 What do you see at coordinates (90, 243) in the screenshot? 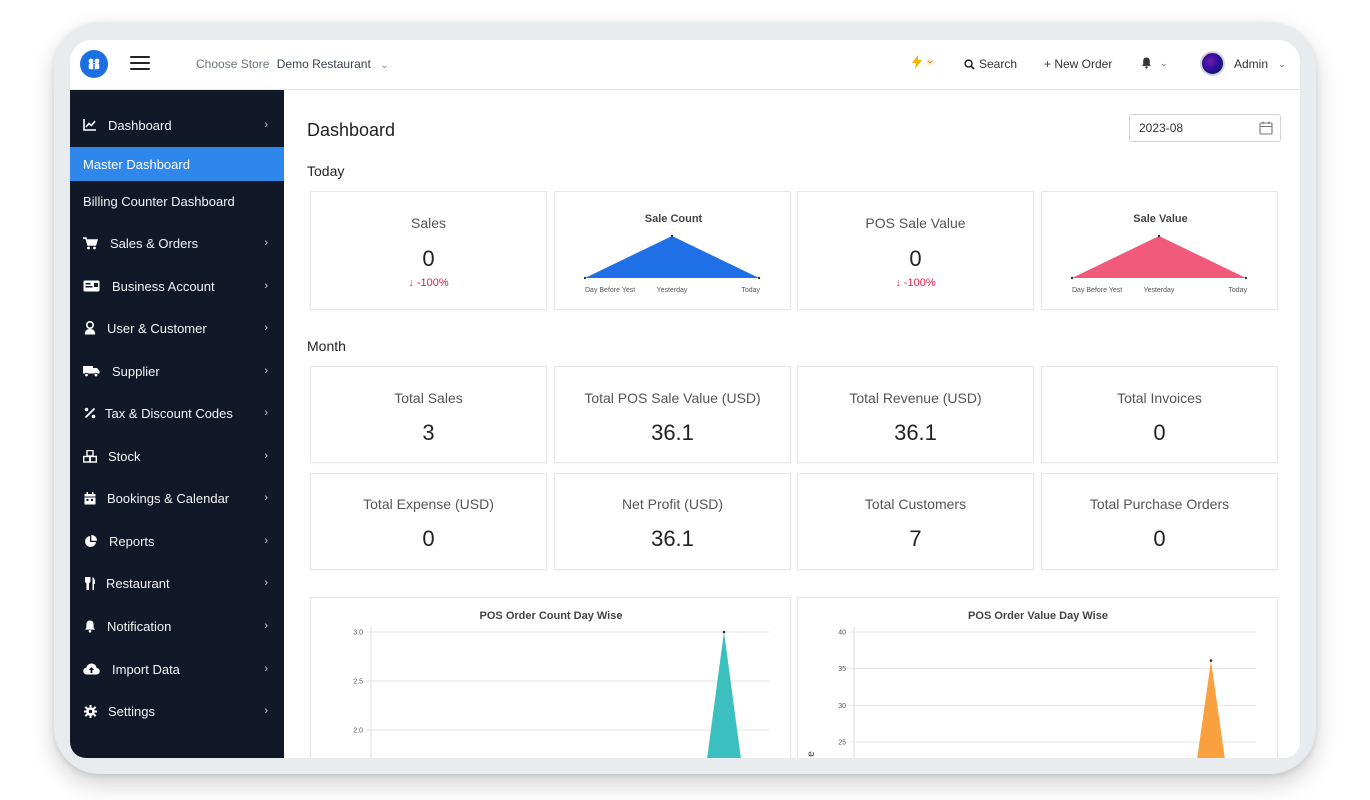
I see `cart-icon` at bounding box center [90, 243].